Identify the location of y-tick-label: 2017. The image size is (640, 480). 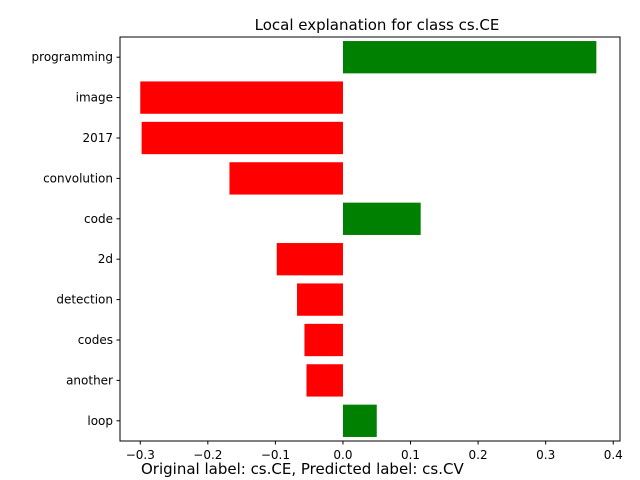
(97, 138).